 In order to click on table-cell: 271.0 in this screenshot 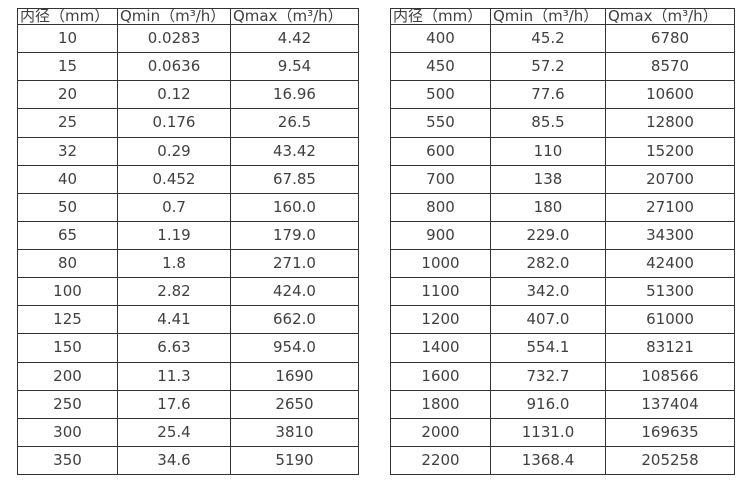, I will do `click(294, 263)`.